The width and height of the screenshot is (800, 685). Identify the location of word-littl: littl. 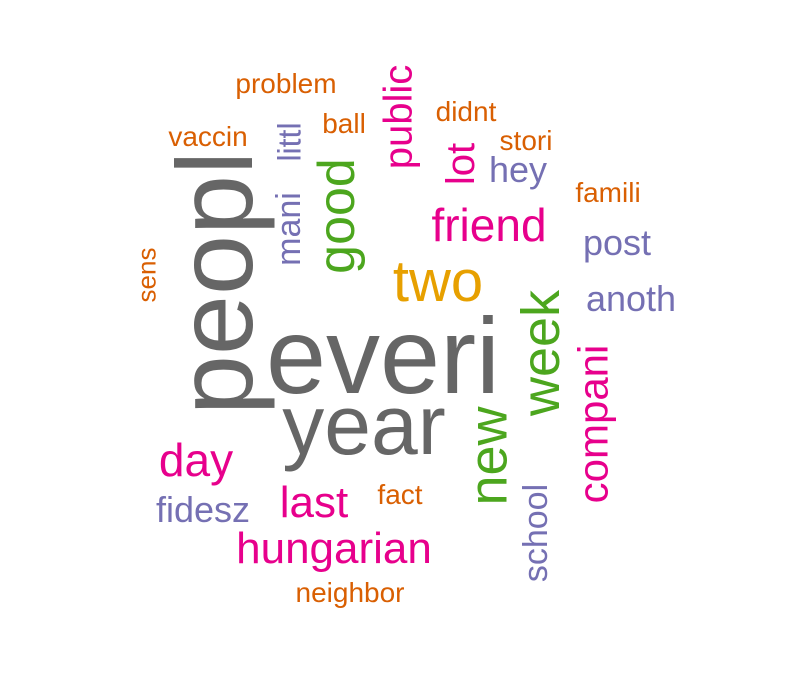
(289, 142).